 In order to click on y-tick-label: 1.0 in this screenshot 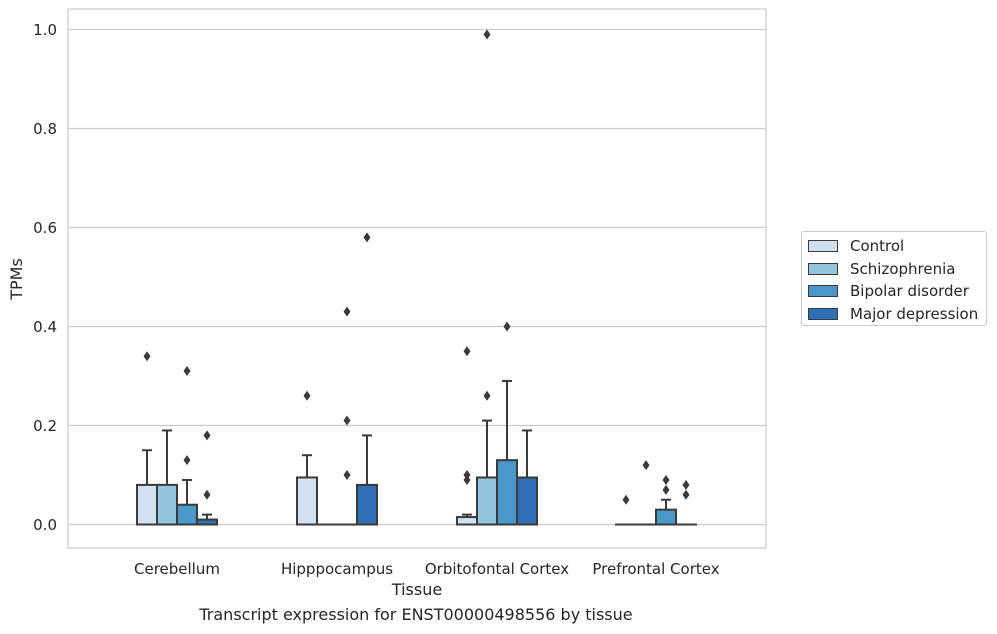, I will do `click(45, 30)`.